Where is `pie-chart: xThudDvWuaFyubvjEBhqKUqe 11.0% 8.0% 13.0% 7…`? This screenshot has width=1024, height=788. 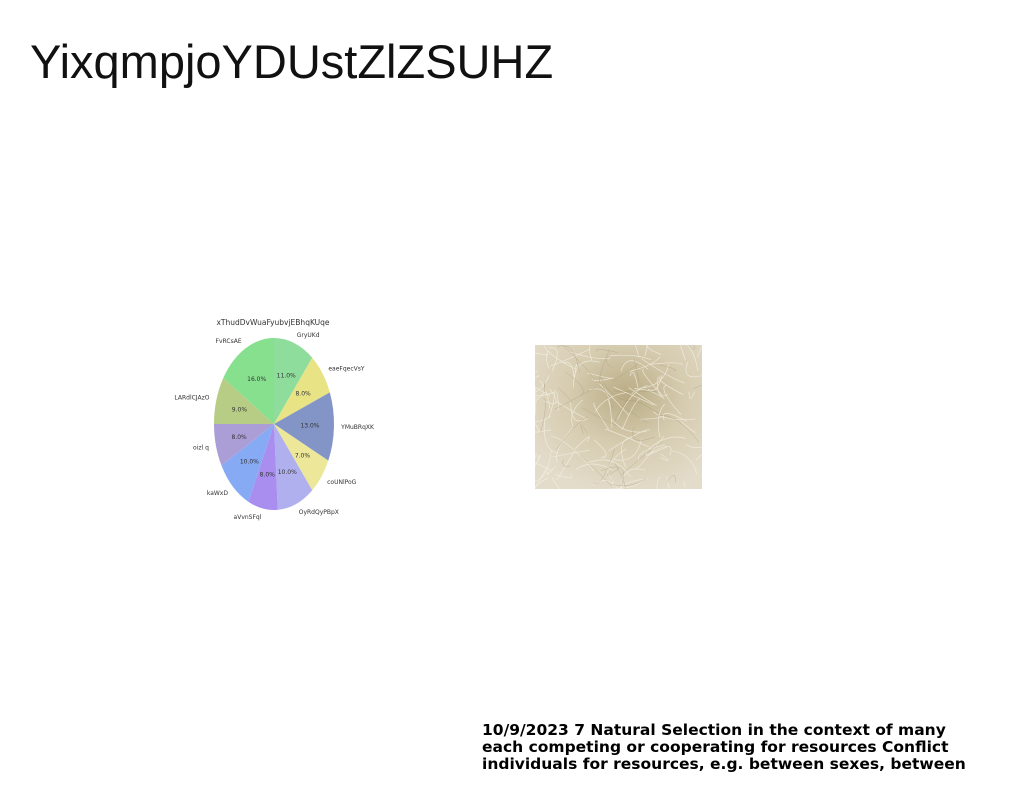
pie-chart: xThudDvWuaFyubvjEBhqKUqe 11.0% 8.0% 13.0% 7… is located at coordinates (274, 419).